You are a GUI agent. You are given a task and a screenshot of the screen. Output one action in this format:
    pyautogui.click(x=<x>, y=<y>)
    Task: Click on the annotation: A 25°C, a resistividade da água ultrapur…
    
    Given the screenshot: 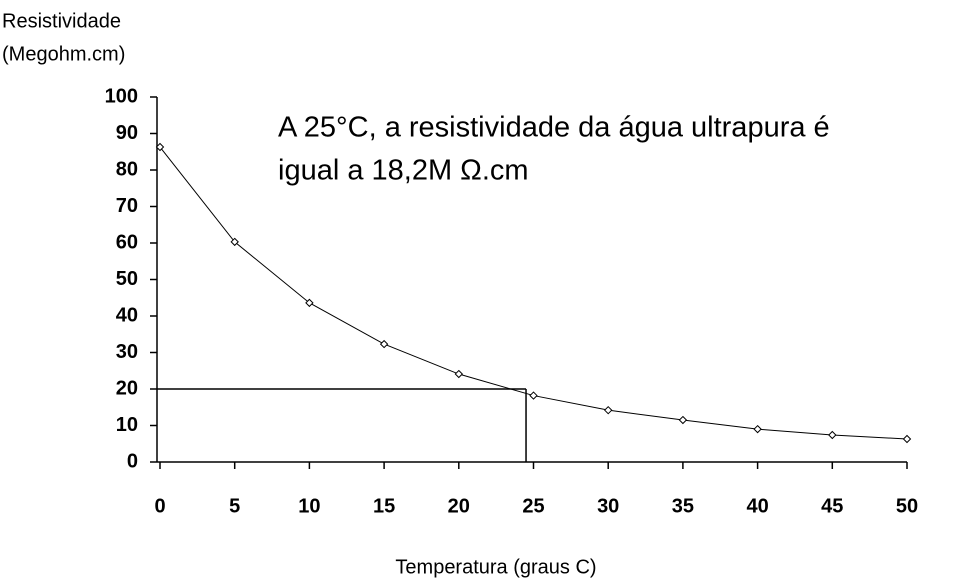 What is the action you would take?
    pyautogui.click(x=554, y=128)
    